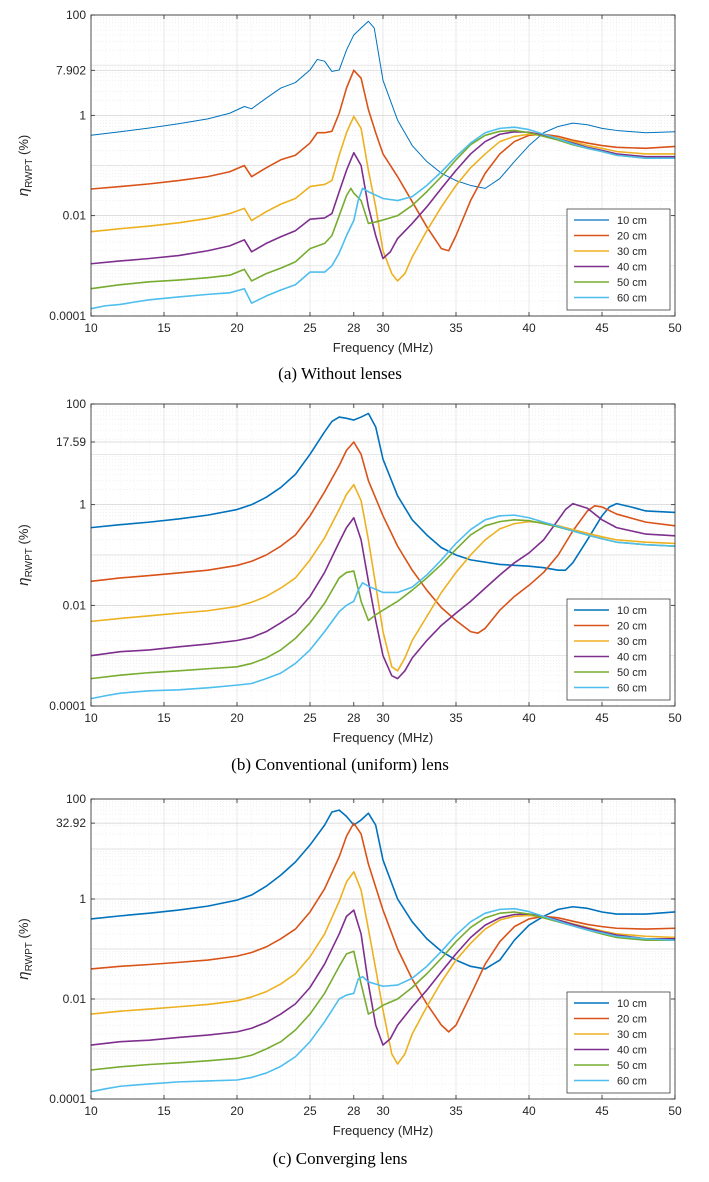 The image size is (709, 1182). I want to click on y-tick-label: 32.92, so click(71, 823).